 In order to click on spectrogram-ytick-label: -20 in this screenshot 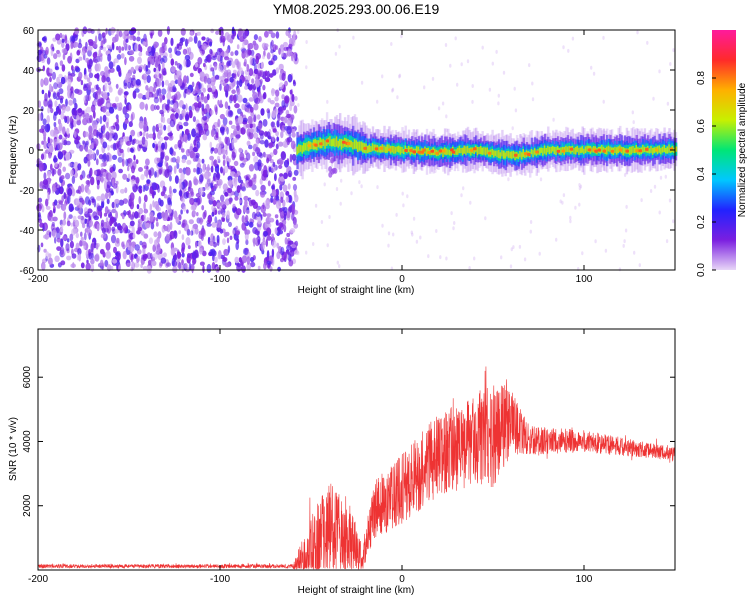, I will do `click(27, 191)`.